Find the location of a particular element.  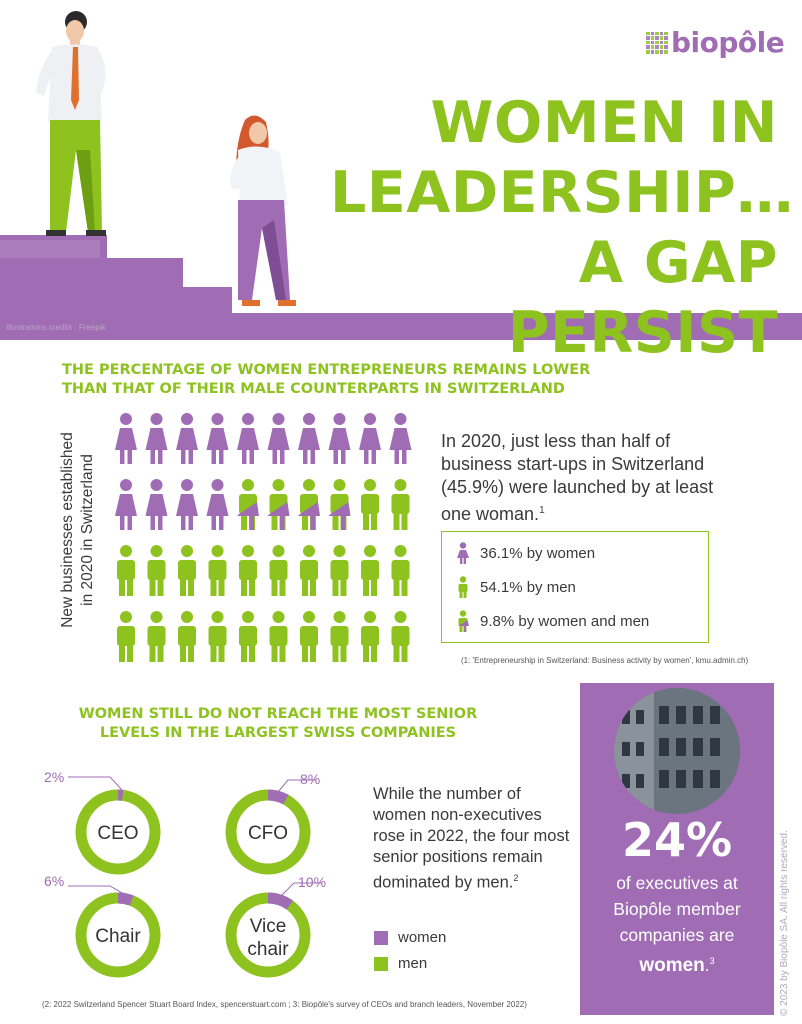

card-text-line-2: Biopôle member is located at coordinates (677, 909).